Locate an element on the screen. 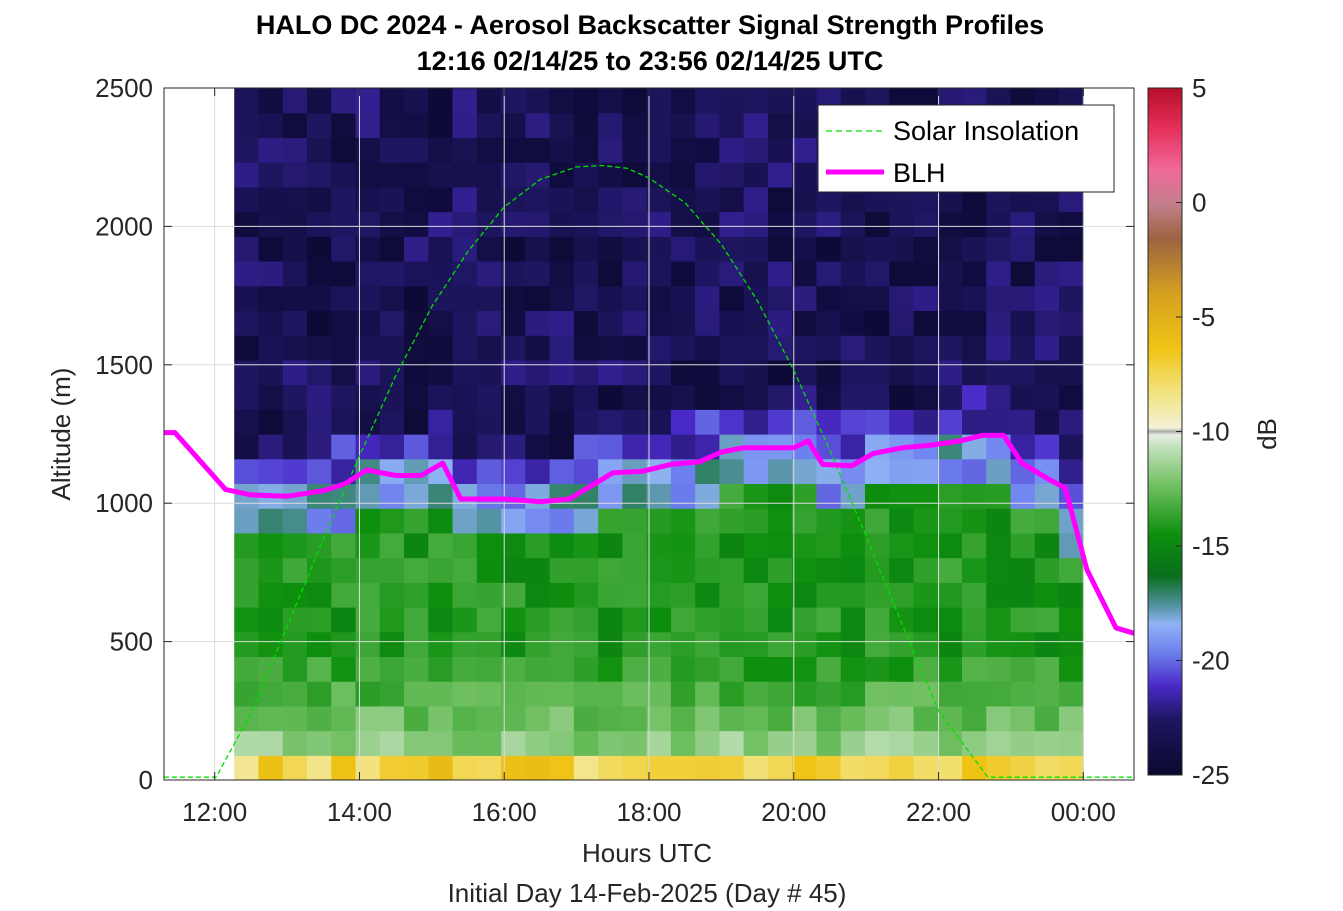  x-tick-label: 22:00 is located at coordinates (938, 812).